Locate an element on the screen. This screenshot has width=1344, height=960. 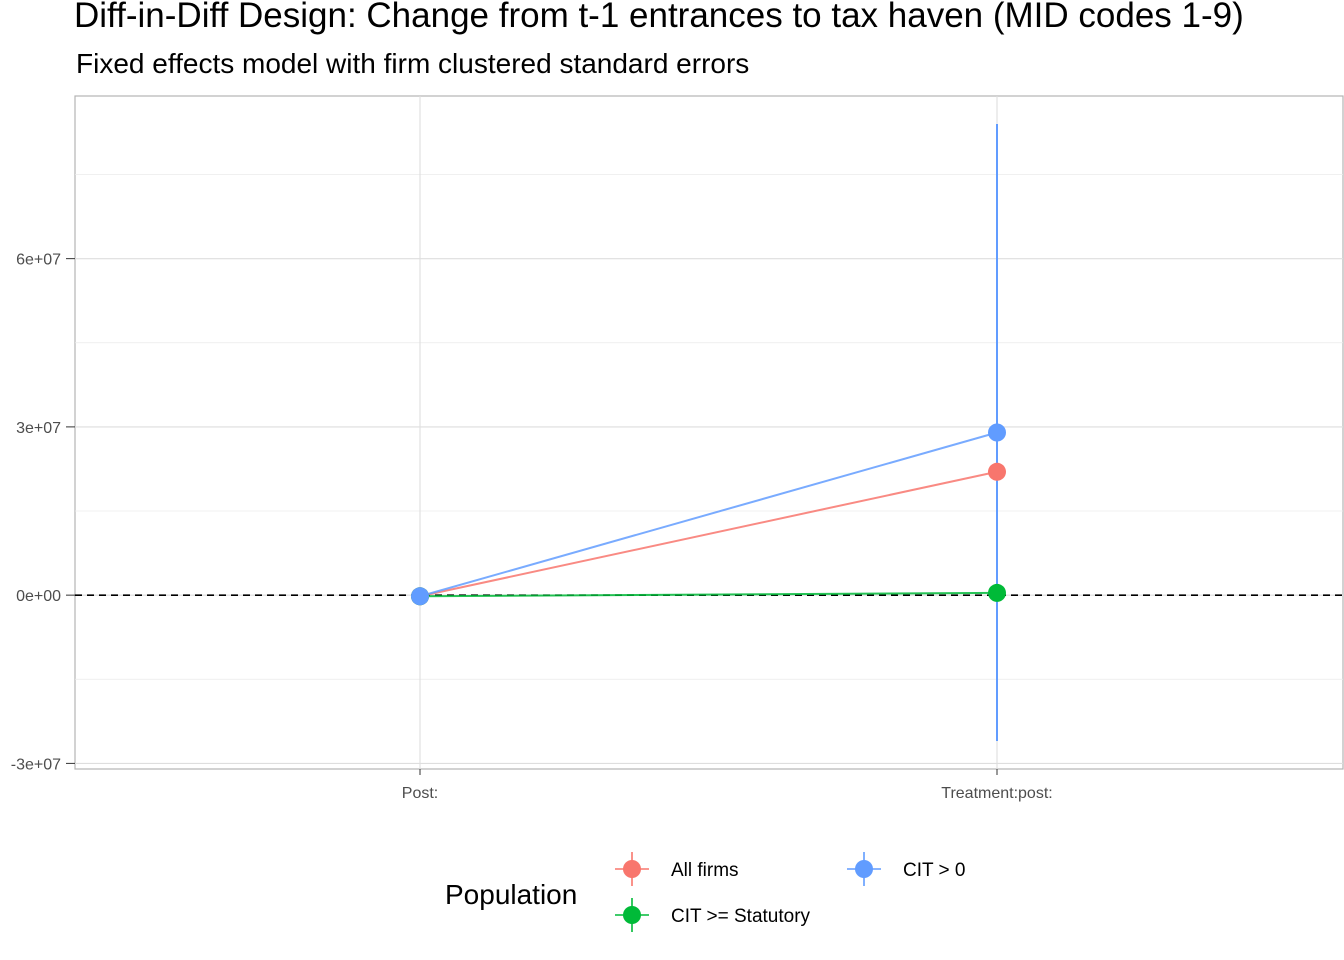
x-tick-label: Post: is located at coordinates (420, 793).